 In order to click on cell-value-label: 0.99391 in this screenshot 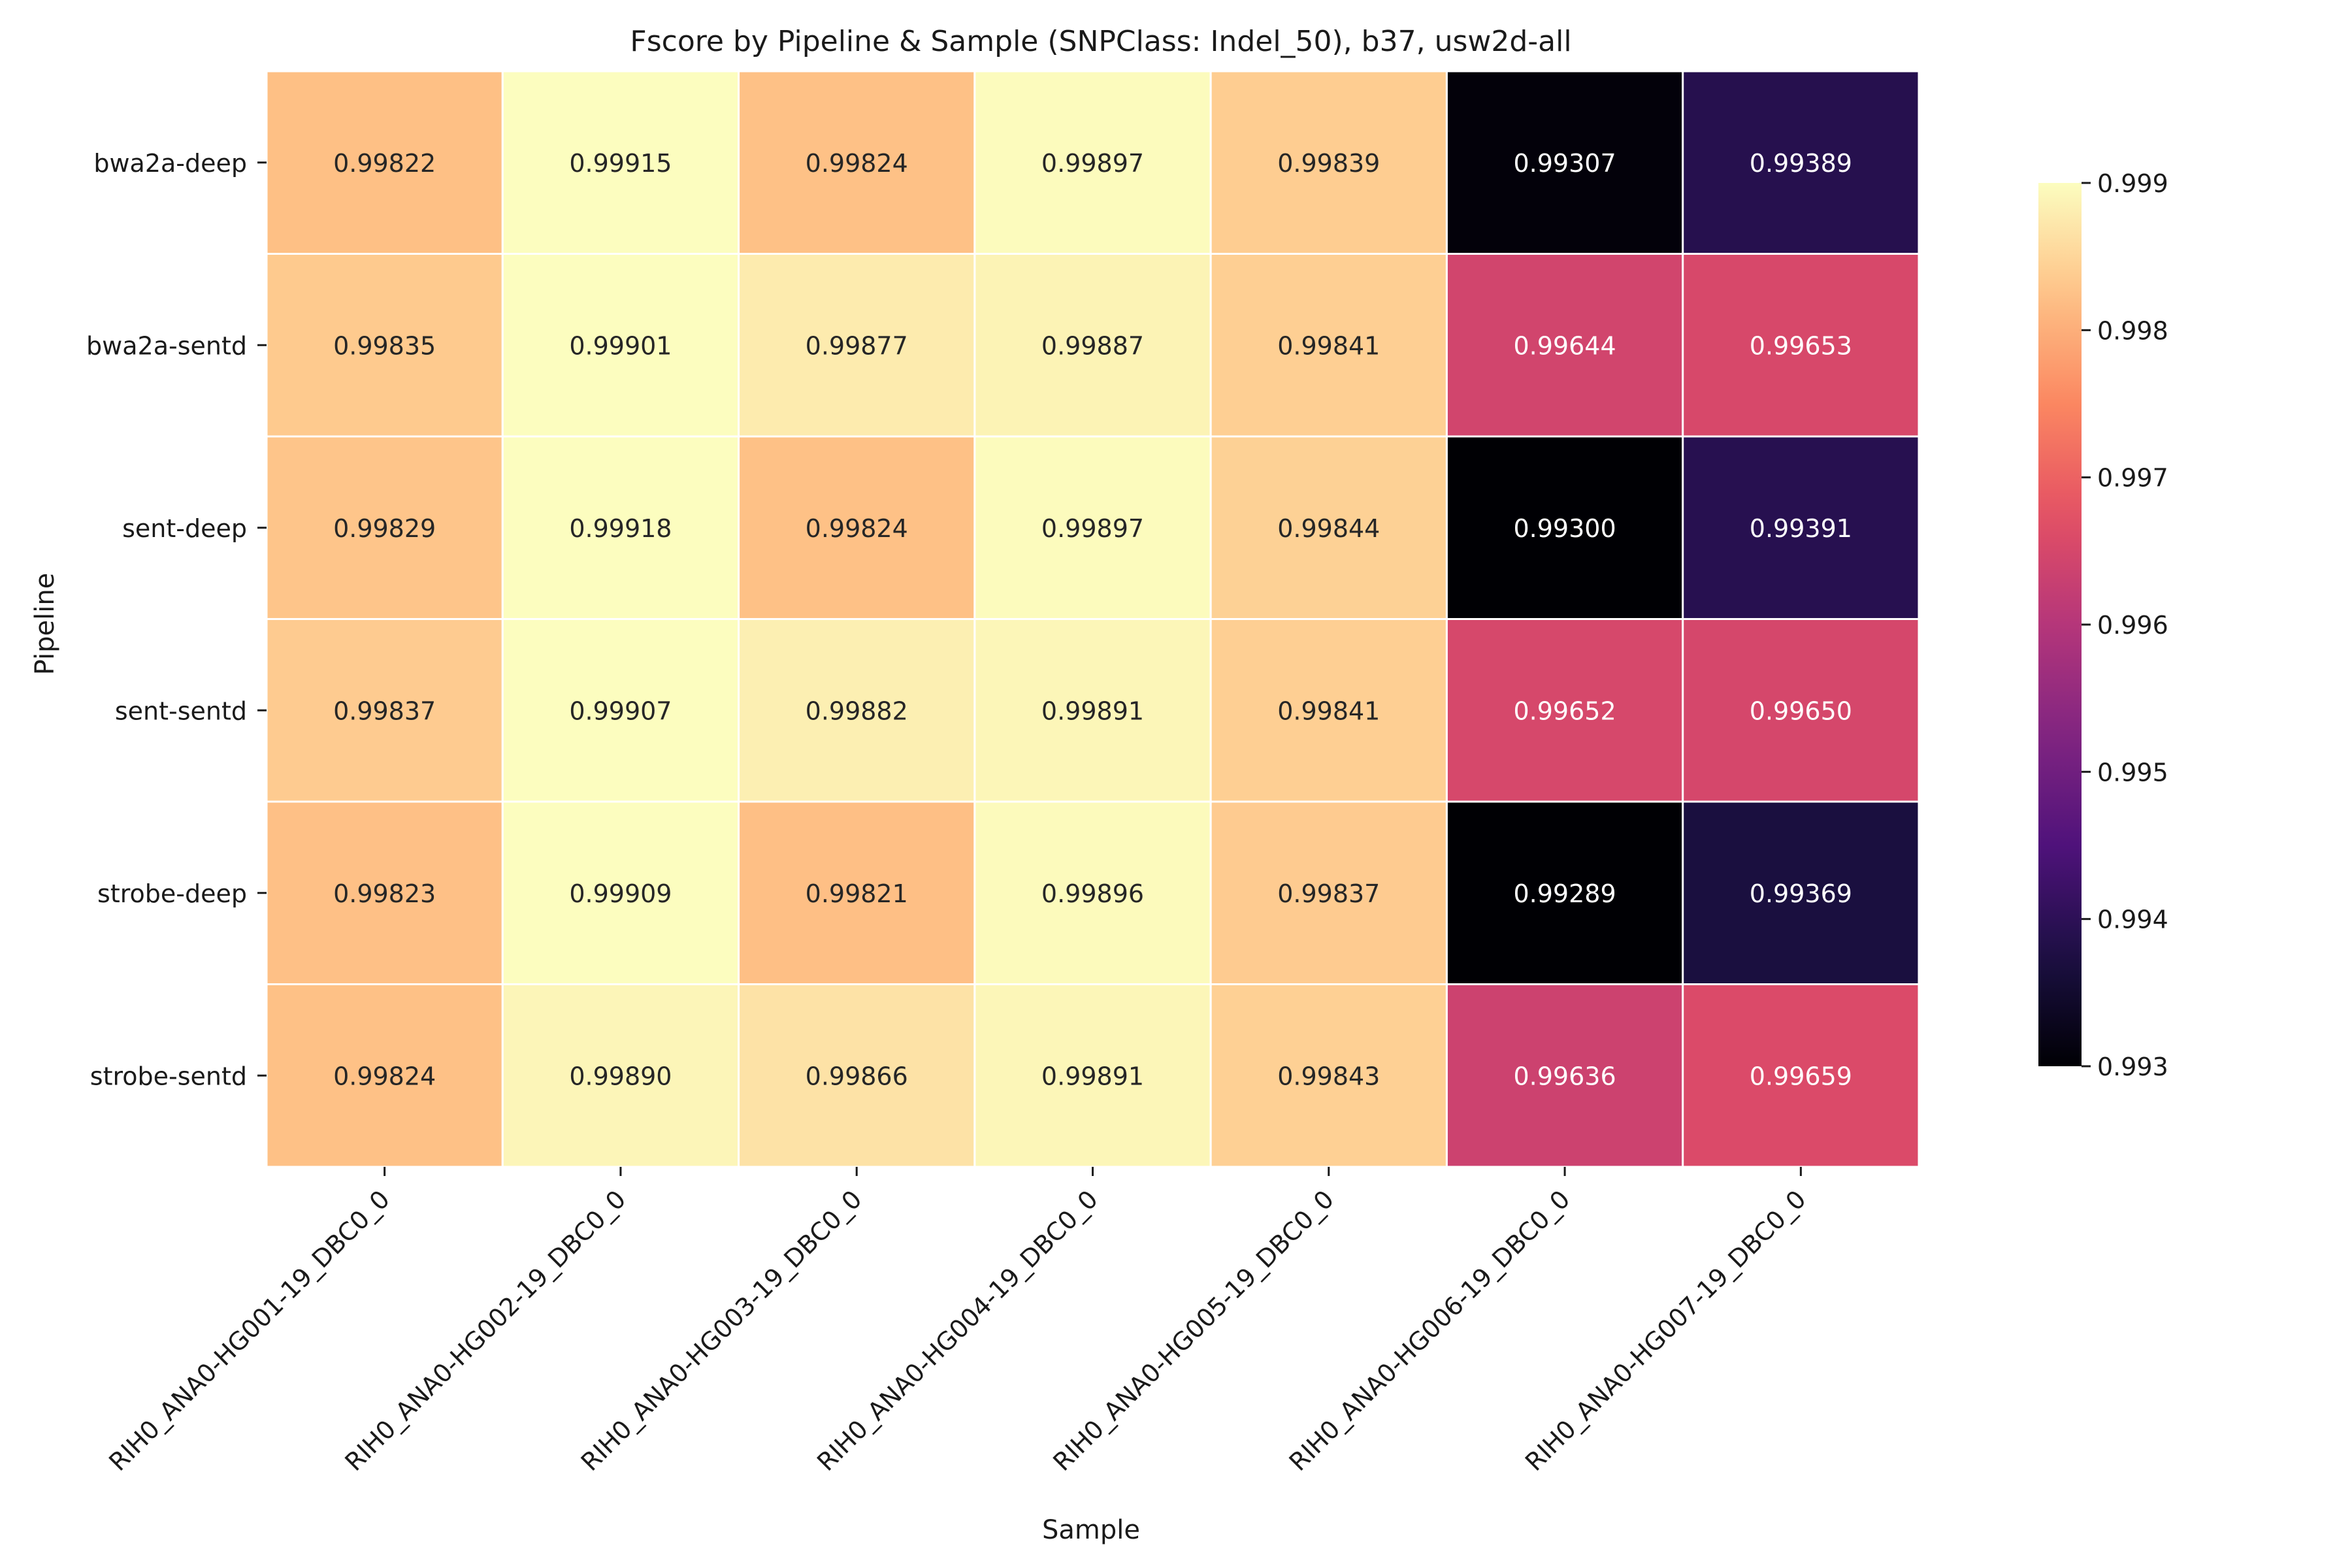, I will do `click(1801, 528)`.